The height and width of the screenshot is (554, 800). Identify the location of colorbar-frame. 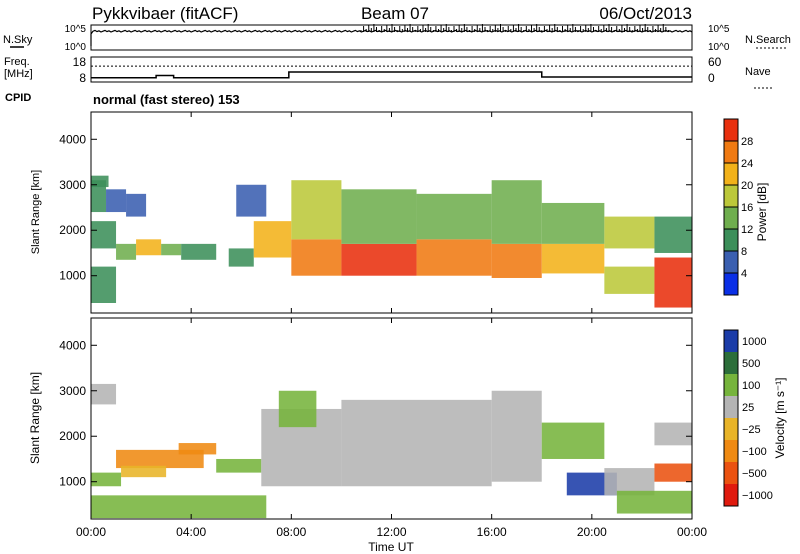
(731, 418).